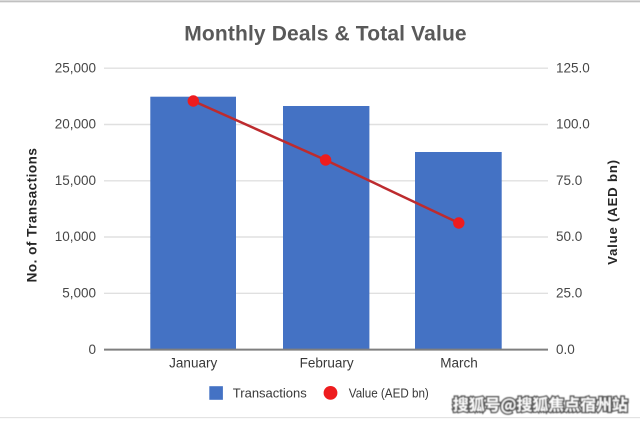  Describe the element at coordinates (569, 236) in the screenshot. I see `svg-text: 50.0` at that location.